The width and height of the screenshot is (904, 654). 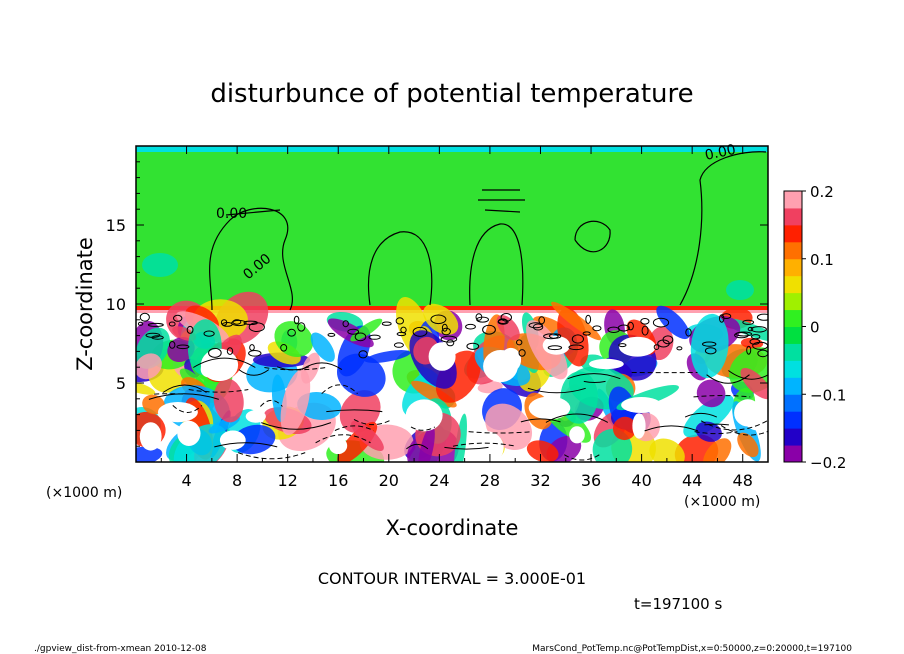 I want to click on time-label: t=197100 s, so click(x=678, y=604).